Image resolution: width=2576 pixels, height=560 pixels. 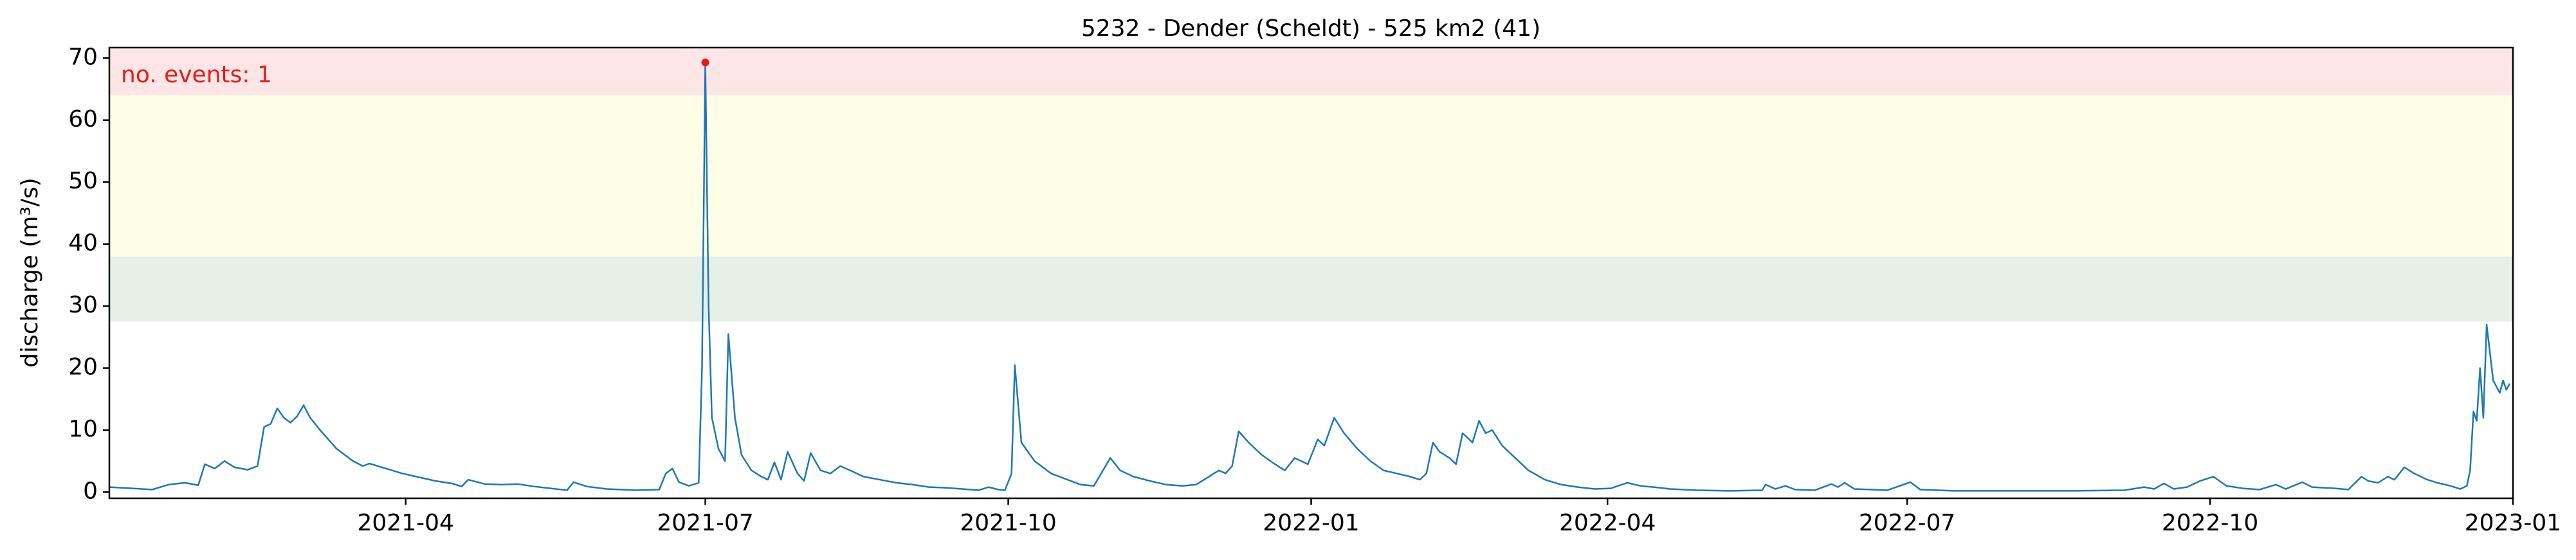 I want to click on y-tick-label: 10, so click(x=83, y=429).